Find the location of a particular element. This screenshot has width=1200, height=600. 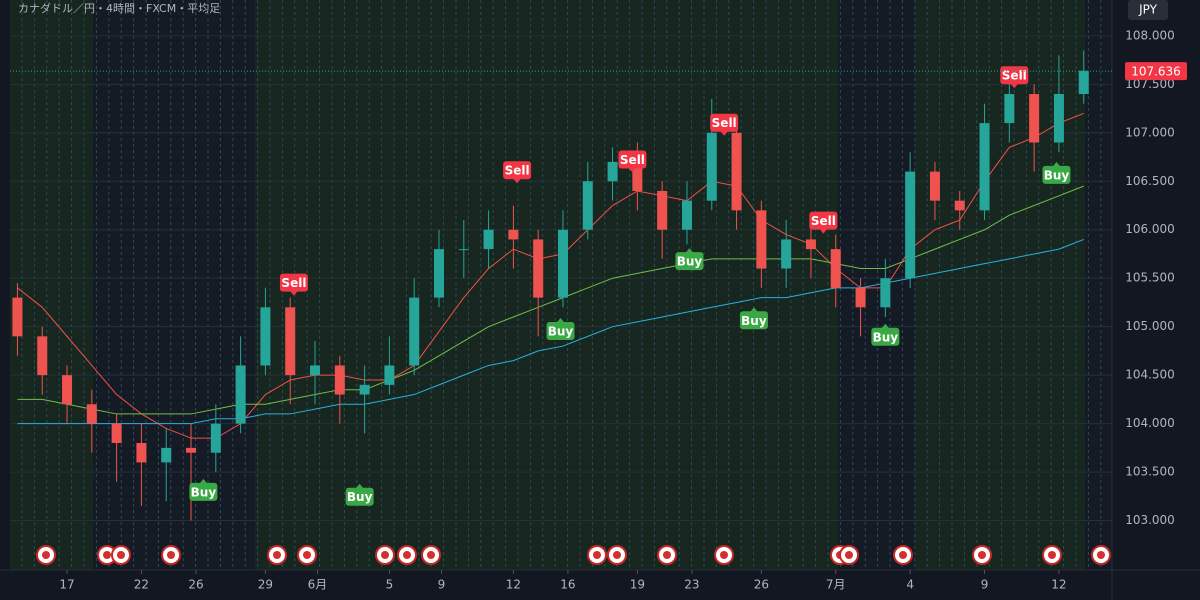

x-tick-label: 26 is located at coordinates (195, 585).